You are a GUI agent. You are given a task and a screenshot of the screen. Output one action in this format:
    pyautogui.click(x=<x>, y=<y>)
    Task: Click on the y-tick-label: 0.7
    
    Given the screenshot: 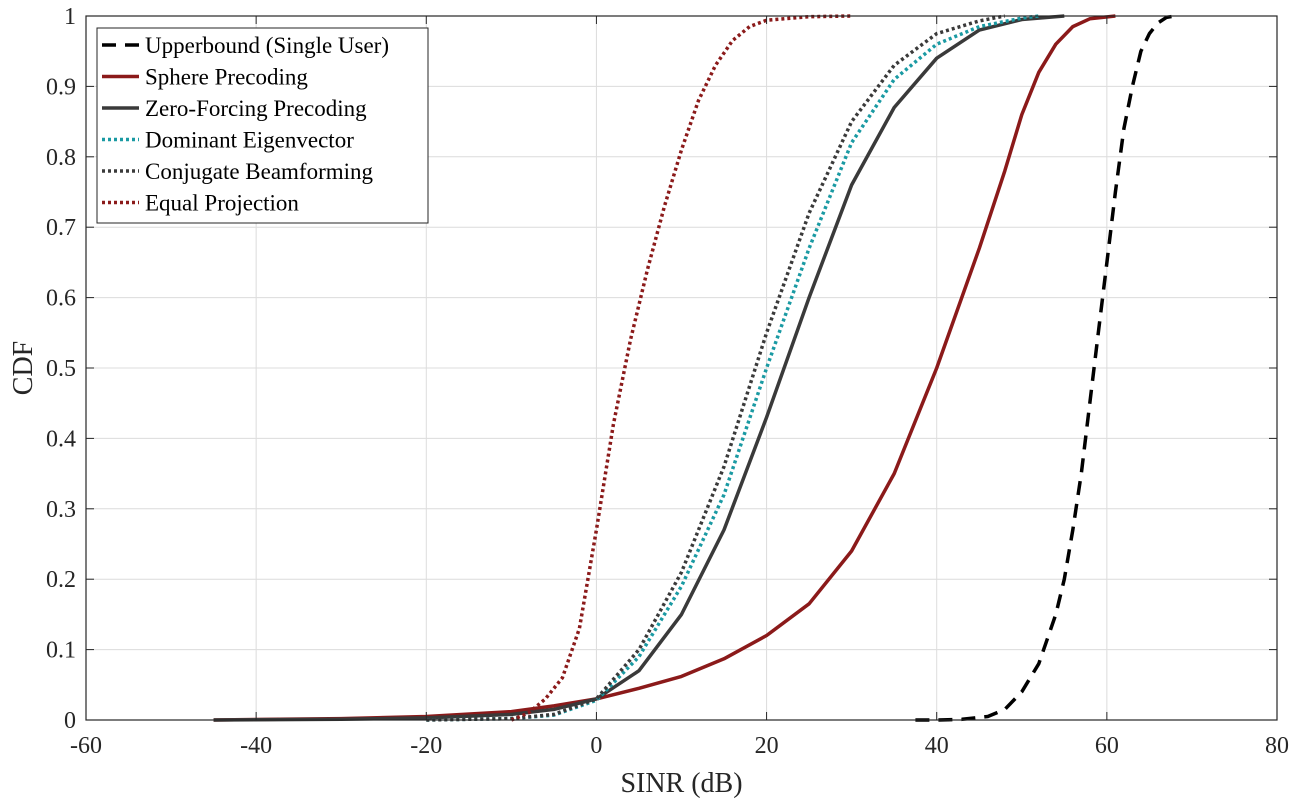 What is the action you would take?
    pyautogui.click(x=61, y=228)
    